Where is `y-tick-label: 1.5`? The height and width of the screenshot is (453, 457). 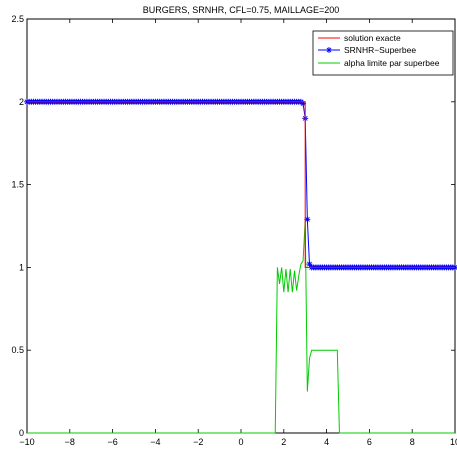 y-tick-label: 1.5 is located at coordinates (17, 185).